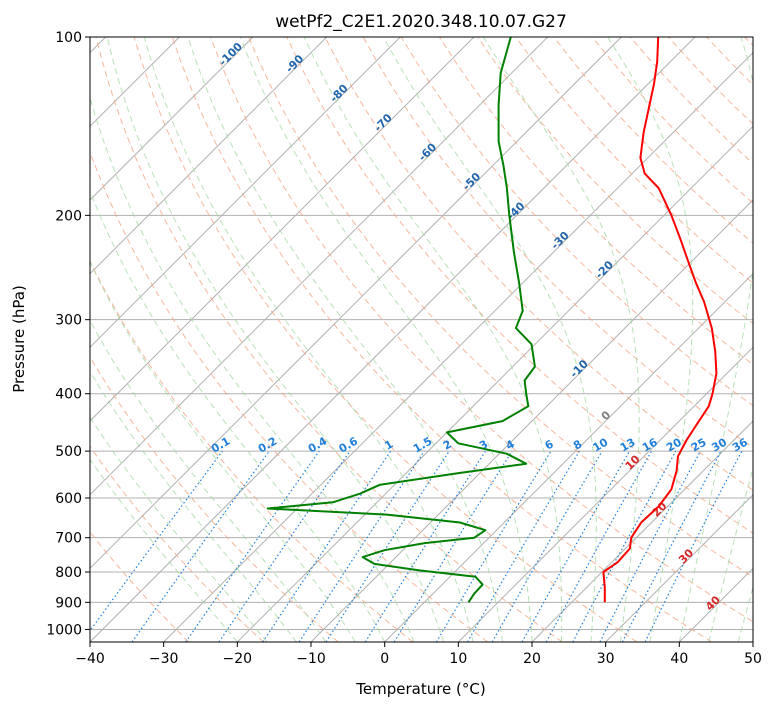 The width and height of the screenshot is (775, 708). Describe the element at coordinates (318, 444) in the screenshot. I see `mixing-ratio-label: 0.4` at that location.